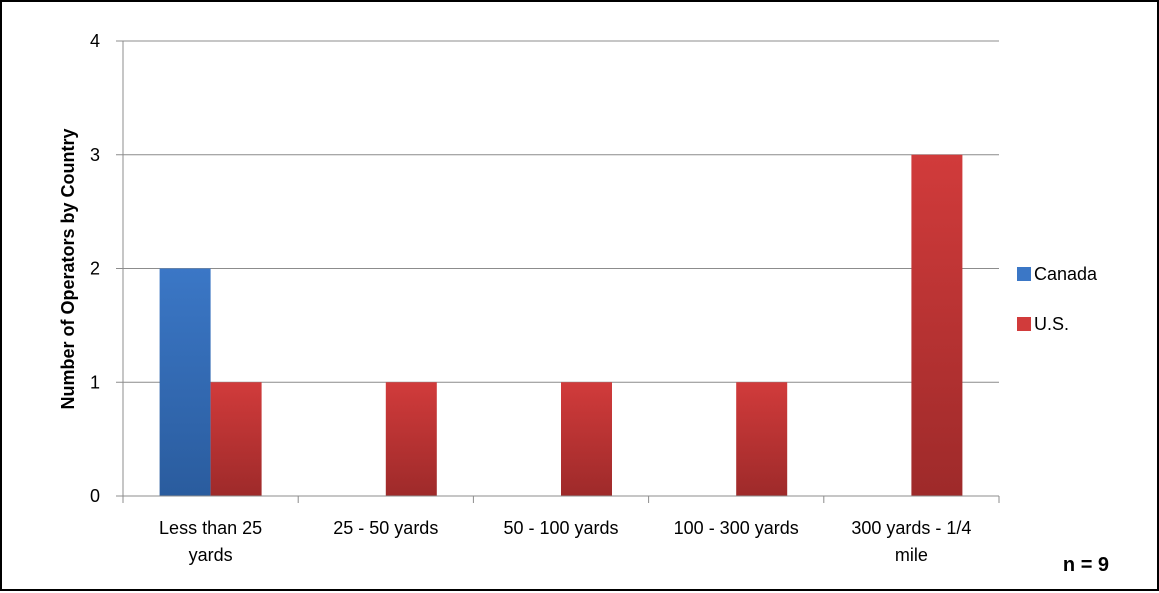 This screenshot has height=593, width=1159. Describe the element at coordinates (95, 382) in the screenshot. I see `y-tick-label: 1` at that location.